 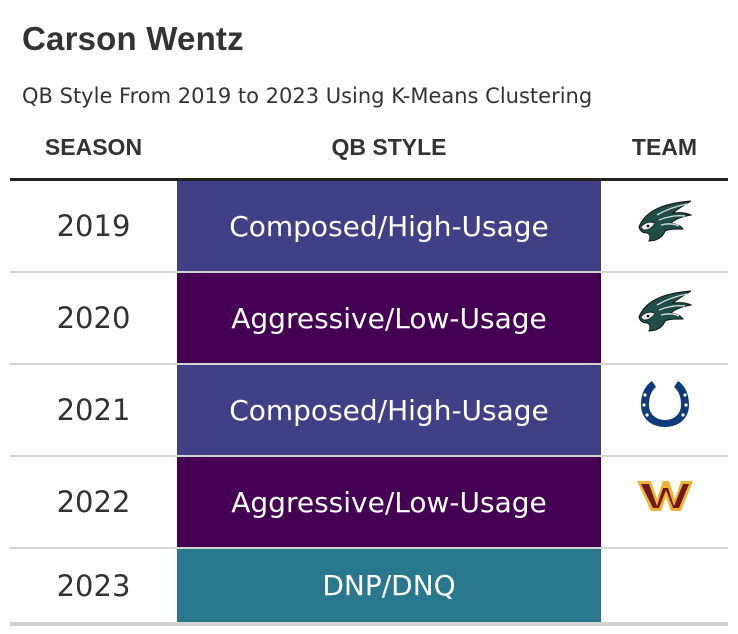 I want to click on season-cell: 2019, so click(x=93, y=226).